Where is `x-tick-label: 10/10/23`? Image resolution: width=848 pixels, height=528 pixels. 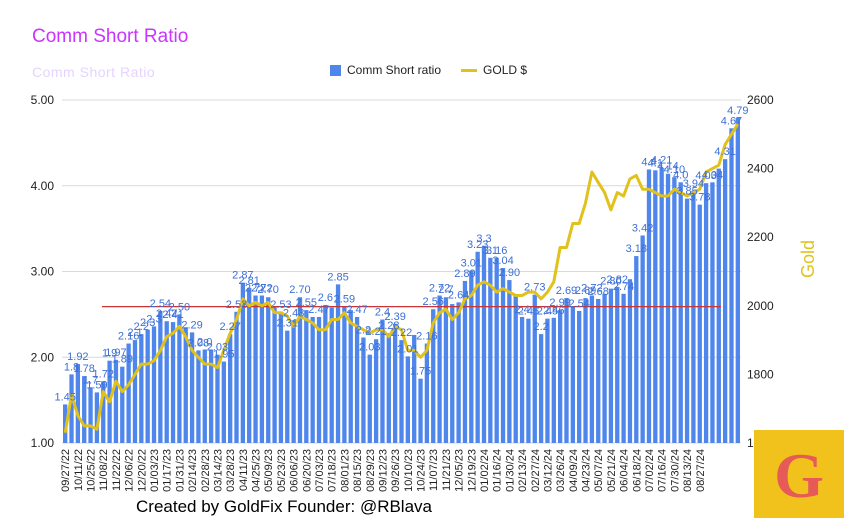
x-tick-label: 10/10/23 is located at coordinates (409, 470).